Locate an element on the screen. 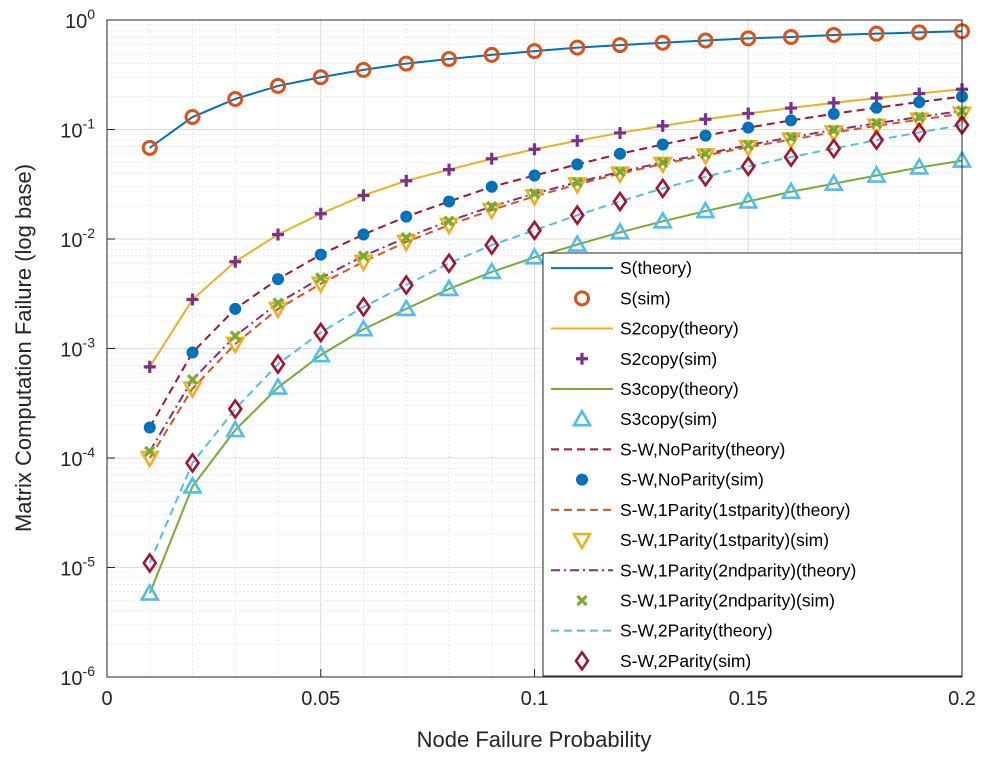 Image resolution: width=985 pixels, height=758 pixels. legend-entry: S-W,NoParity(theory) is located at coordinates (702, 449).